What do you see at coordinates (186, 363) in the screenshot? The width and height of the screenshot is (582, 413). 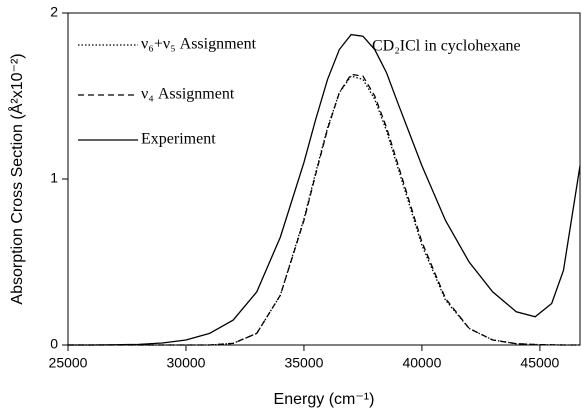 I see `x-tick-label: 30000` at bounding box center [186, 363].